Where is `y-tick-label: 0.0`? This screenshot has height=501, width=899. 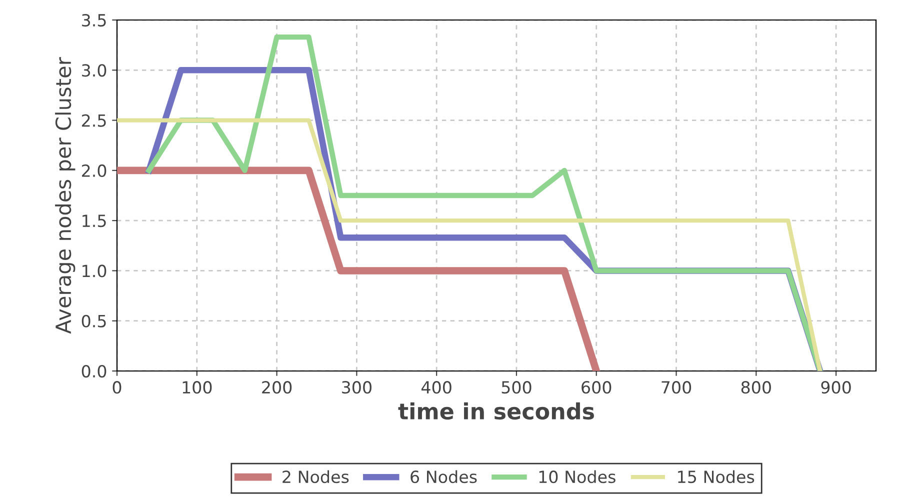 y-tick-label: 0.0 is located at coordinates (94, 371).